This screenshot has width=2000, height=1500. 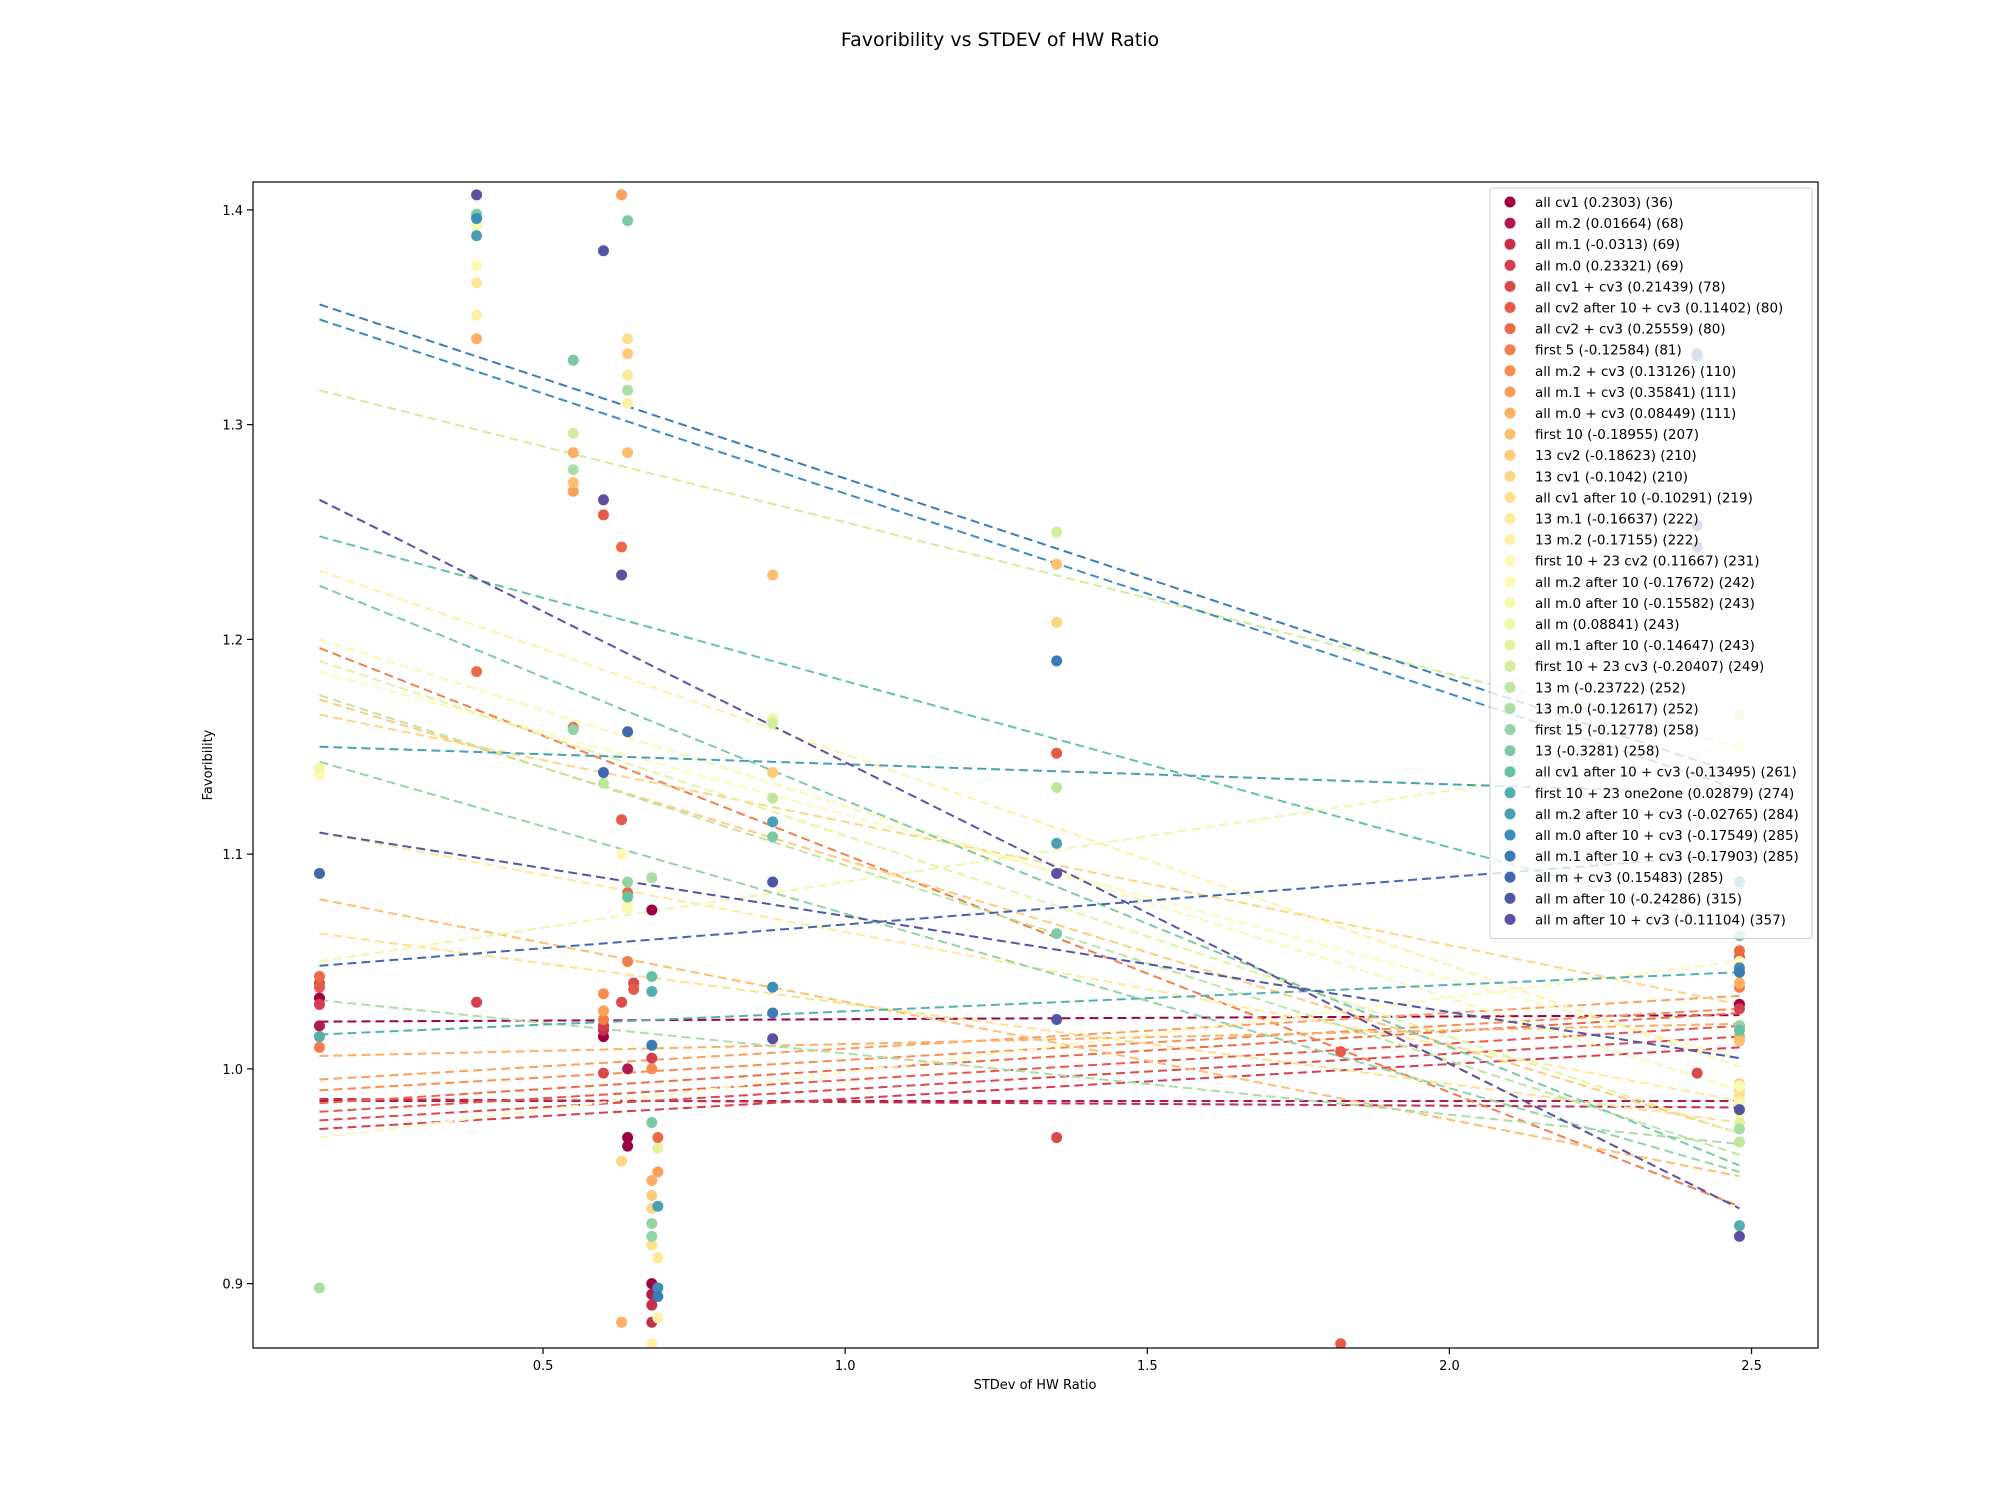 What do you see at coordinates (1667, 836) in the screenshot?
I see `legend-label: all m.0 after 10 + cv3 (-0.17549) (285)` at bounding box center [1667, 836].